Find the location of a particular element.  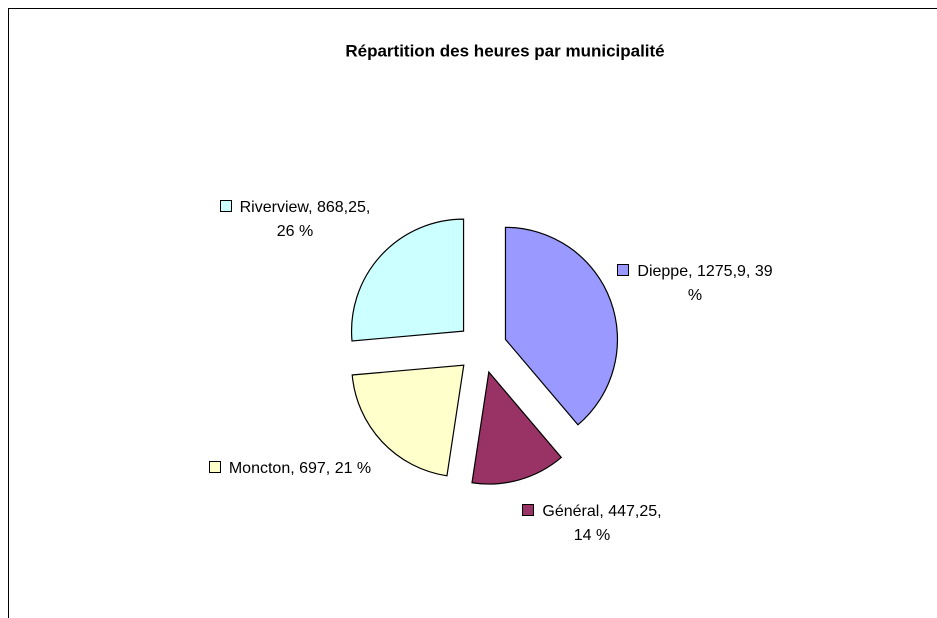

data-label: Moncton, 697, 21 % is located at coordinates (290, 469).